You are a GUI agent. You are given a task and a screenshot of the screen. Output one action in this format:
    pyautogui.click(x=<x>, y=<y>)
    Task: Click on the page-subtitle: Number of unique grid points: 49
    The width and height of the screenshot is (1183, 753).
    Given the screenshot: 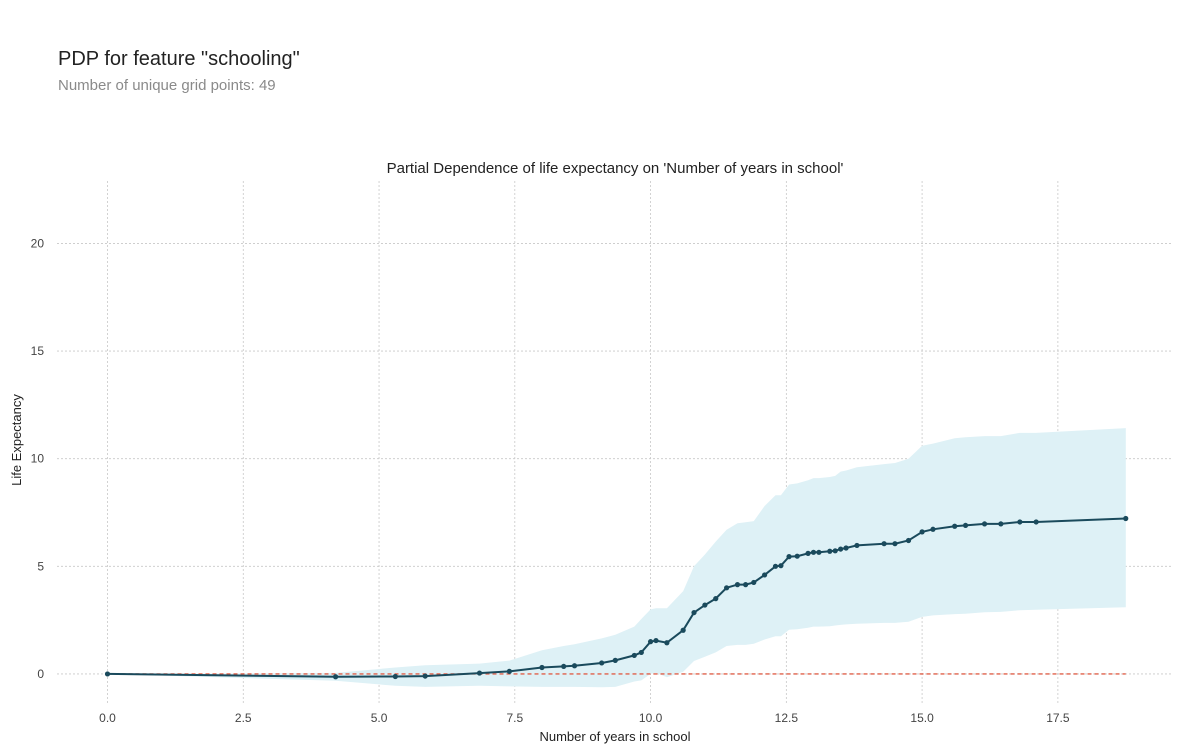 What is the action you would take?
    pyautogui.click(x=167, y=85)
    